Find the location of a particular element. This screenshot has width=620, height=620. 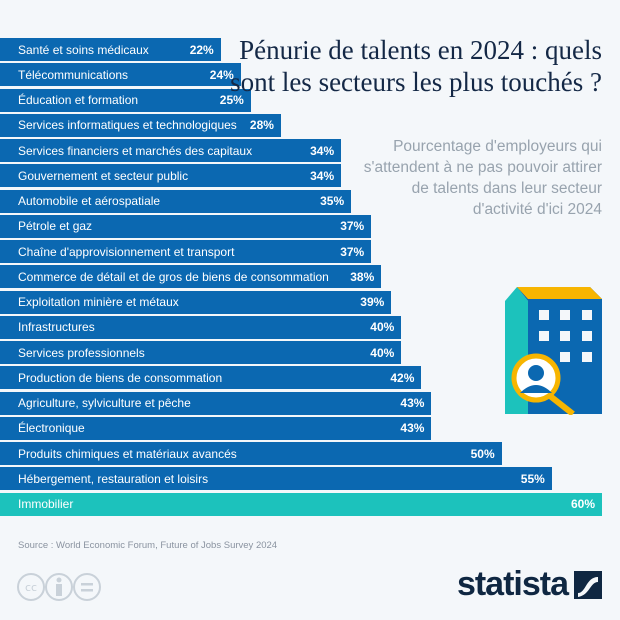

value-label: 55% is located at coordinates (532, 478).